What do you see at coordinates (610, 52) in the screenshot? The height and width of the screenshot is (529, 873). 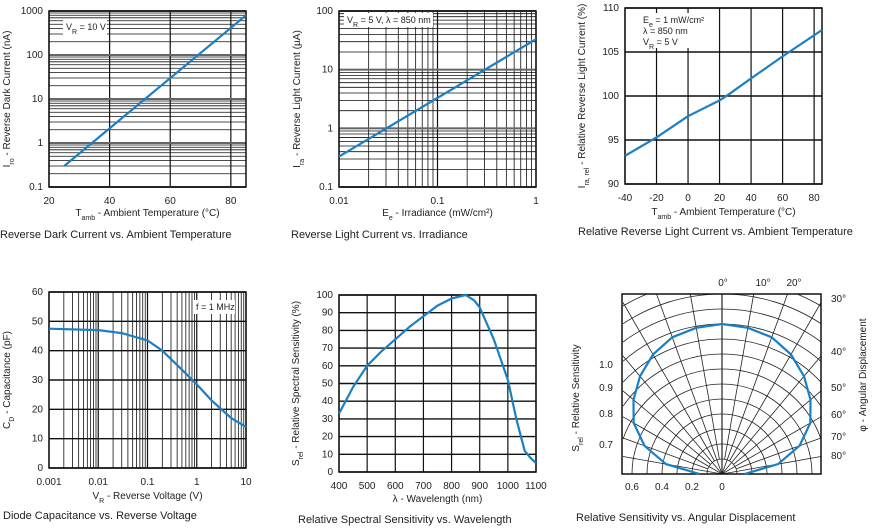 I see `y-tick-label: 105` at bounding box center [610, 52].